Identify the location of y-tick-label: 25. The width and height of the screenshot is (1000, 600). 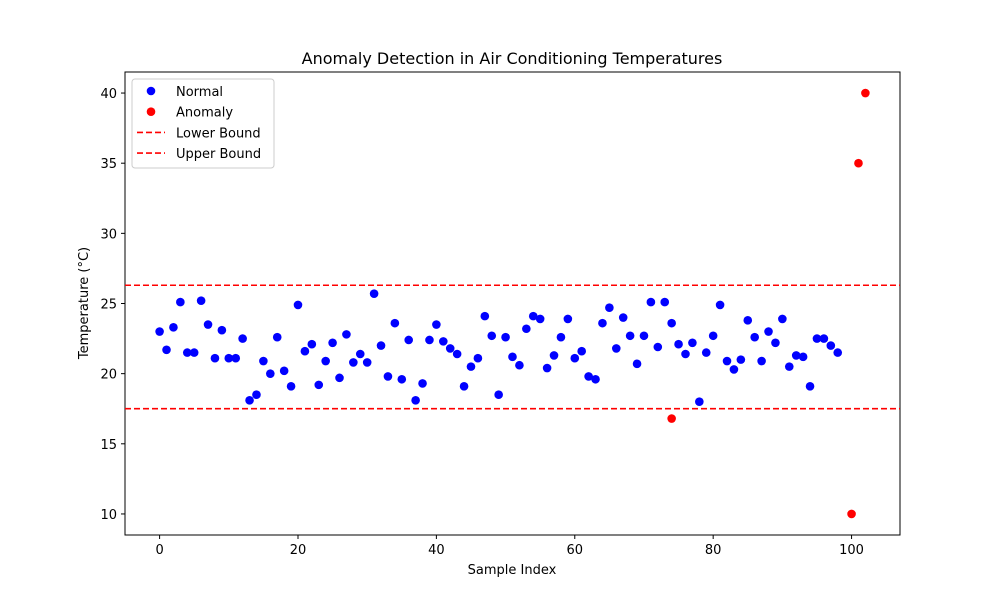
(108, 305).